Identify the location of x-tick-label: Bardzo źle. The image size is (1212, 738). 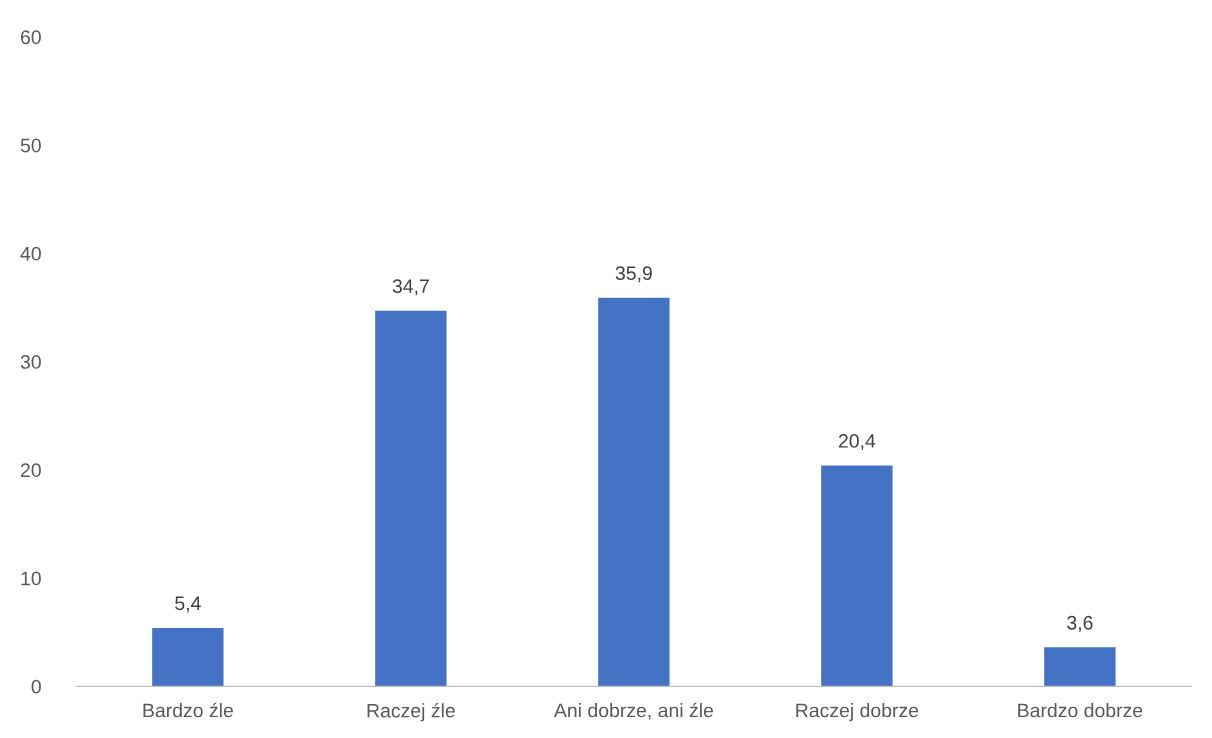
(188, 710).